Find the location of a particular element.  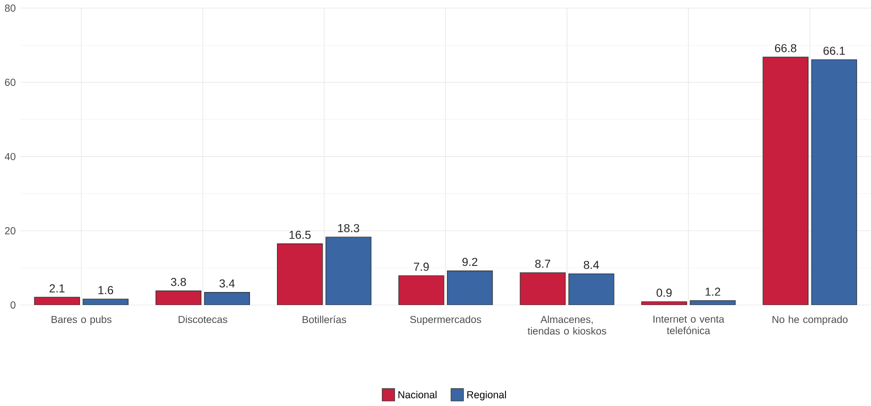

data-label: 66.1 is located at coordinates (834, 50).